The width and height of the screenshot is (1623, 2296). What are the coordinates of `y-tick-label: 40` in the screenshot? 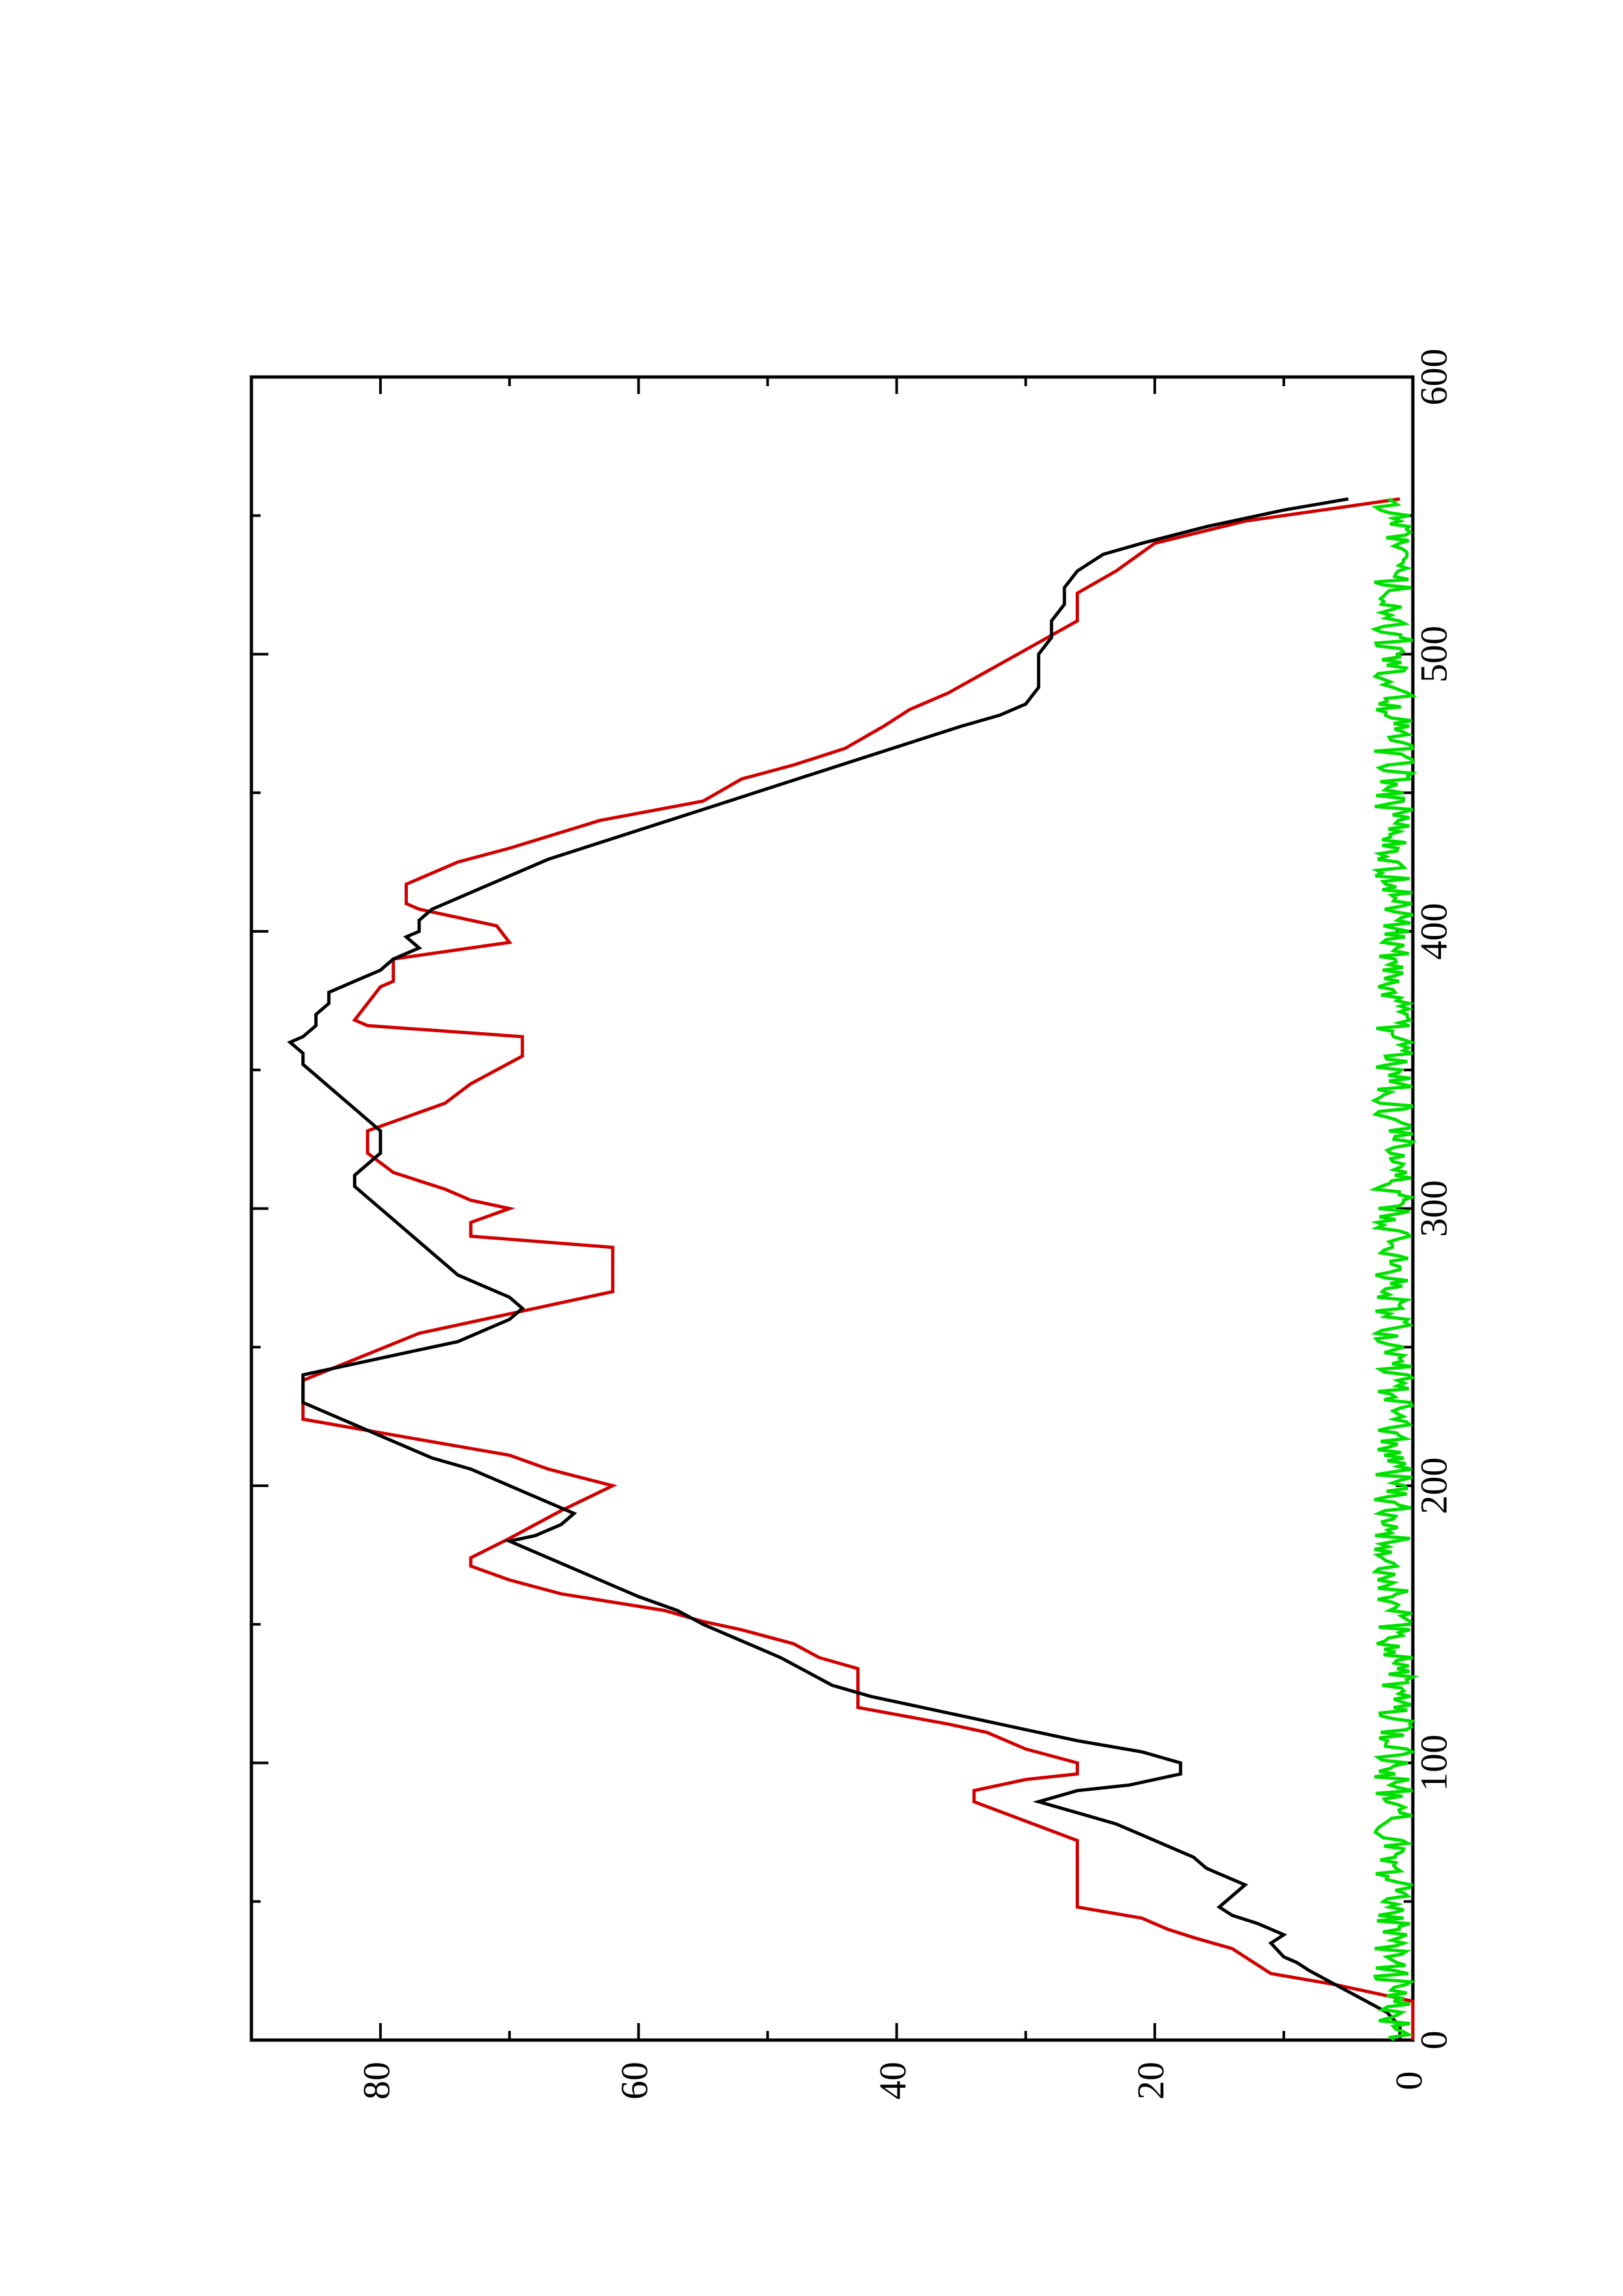 It's located at (892, 2081).